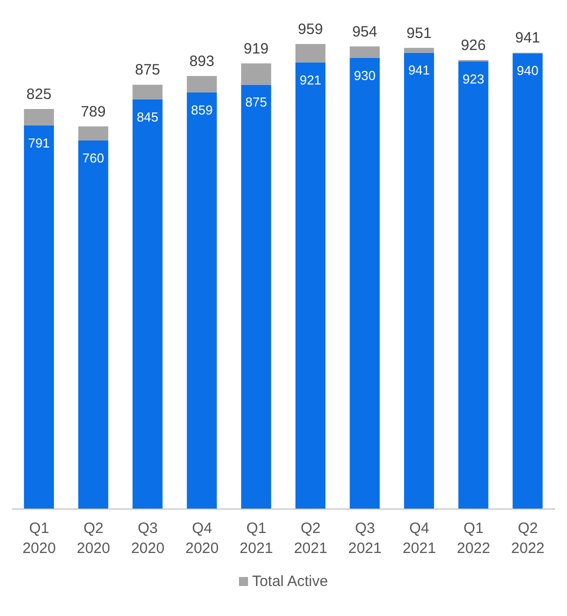 Image resolution: width=567 pixels, height=616 pixels. I want to click on total-label: 959, so click(310, 29).